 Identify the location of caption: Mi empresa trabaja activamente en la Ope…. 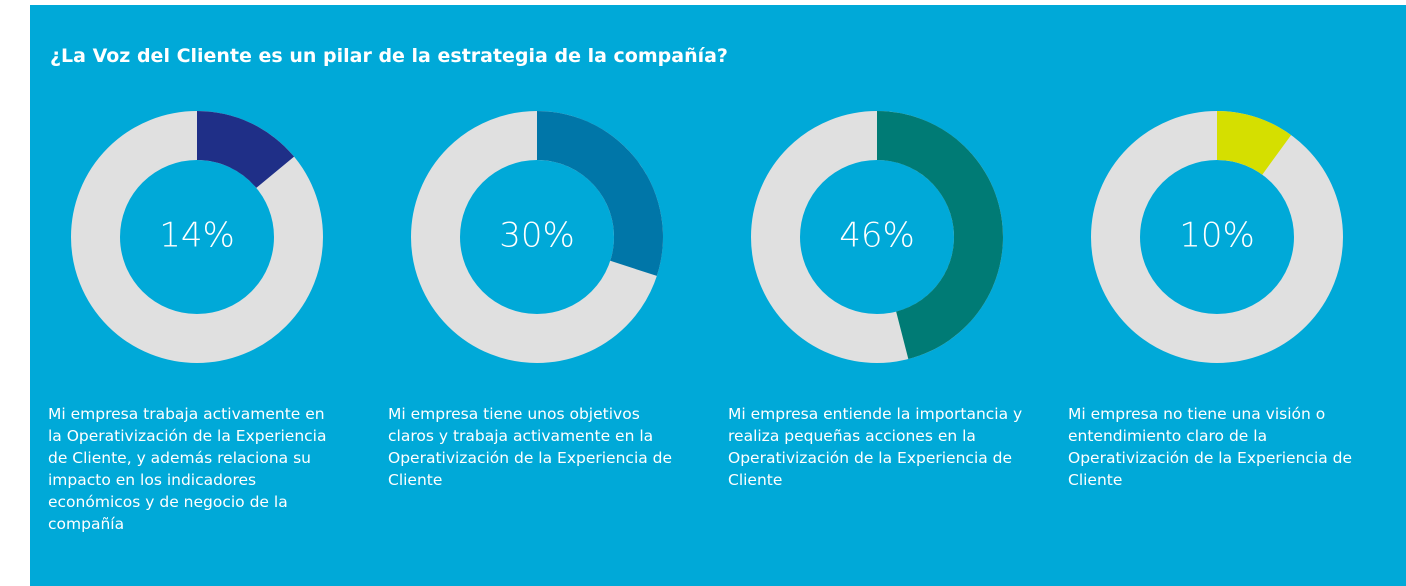
(187, 469).